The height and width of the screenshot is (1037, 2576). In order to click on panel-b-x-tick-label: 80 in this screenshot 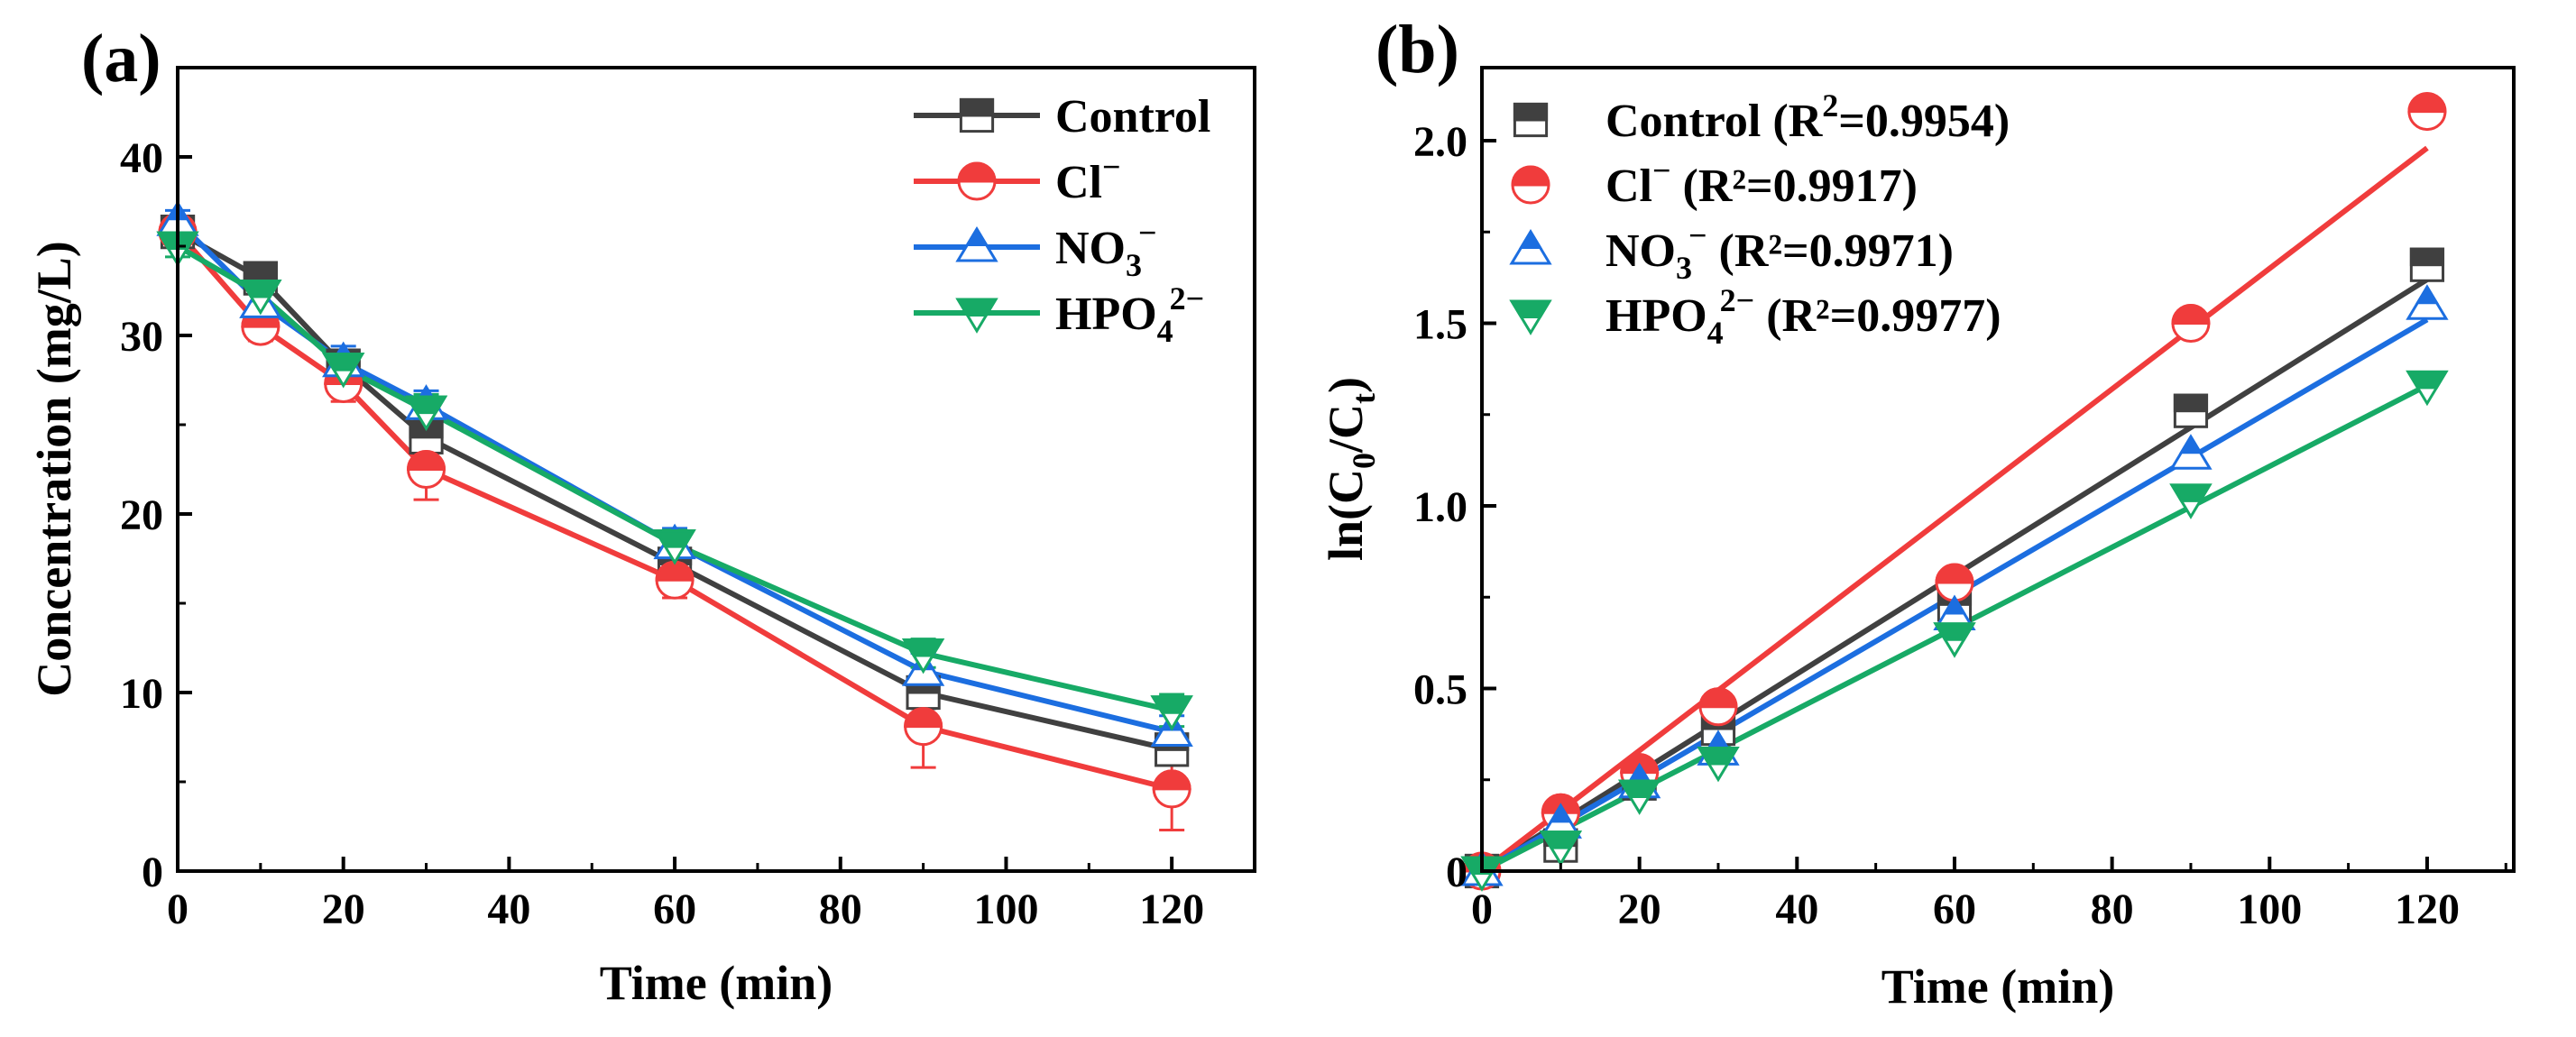, I will do `click(2112, 910)`.